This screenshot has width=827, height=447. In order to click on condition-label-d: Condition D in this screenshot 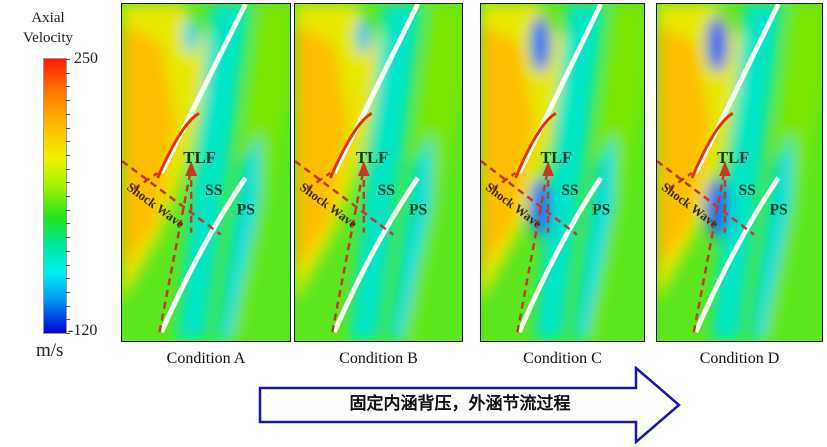, I will do `click(739, 358)`.